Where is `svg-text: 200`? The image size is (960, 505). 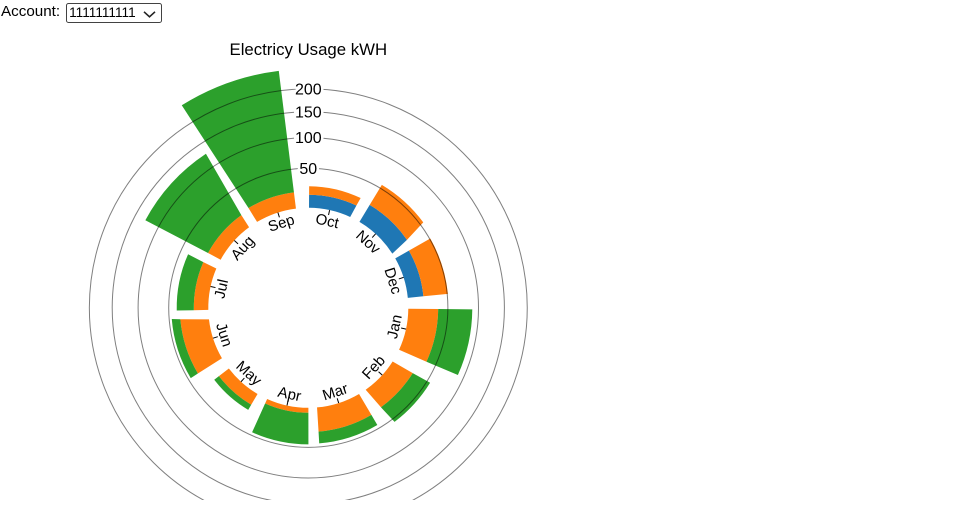 svg-text: 200 is located at coordinates (308, 89).